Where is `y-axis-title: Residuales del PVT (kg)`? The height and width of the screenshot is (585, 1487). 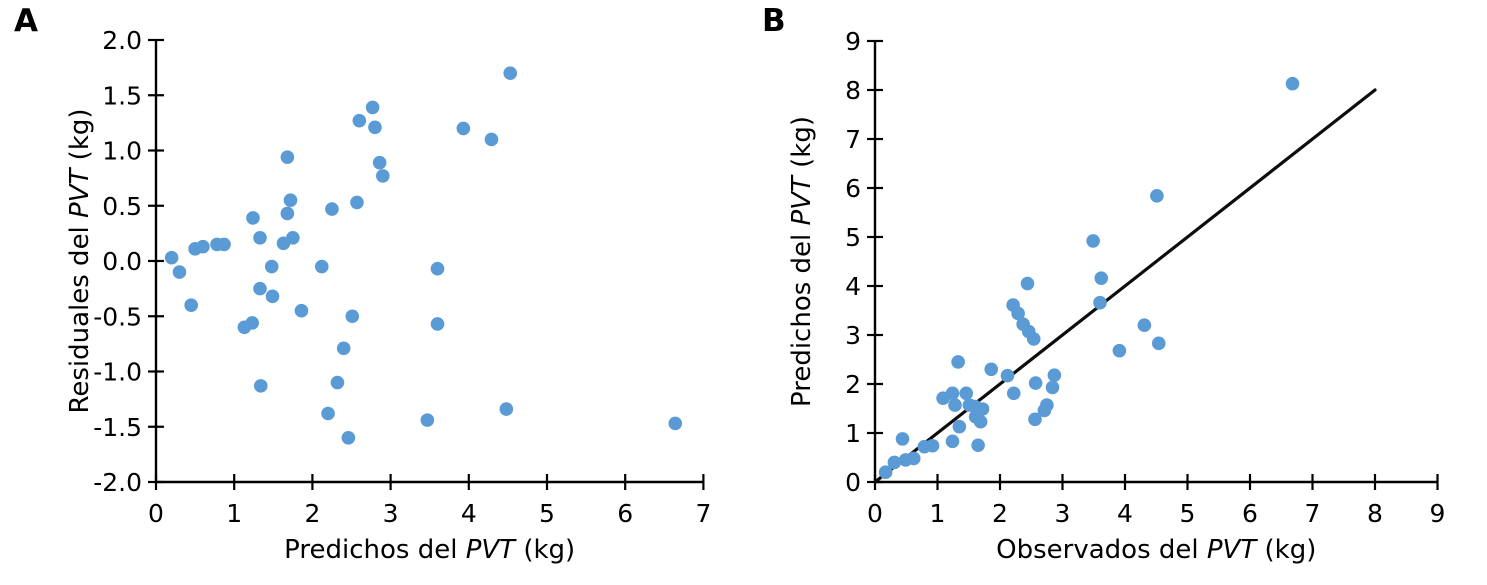 y-axis-title: Residuales del PVT (kg) is located at coordinates (80, 260).